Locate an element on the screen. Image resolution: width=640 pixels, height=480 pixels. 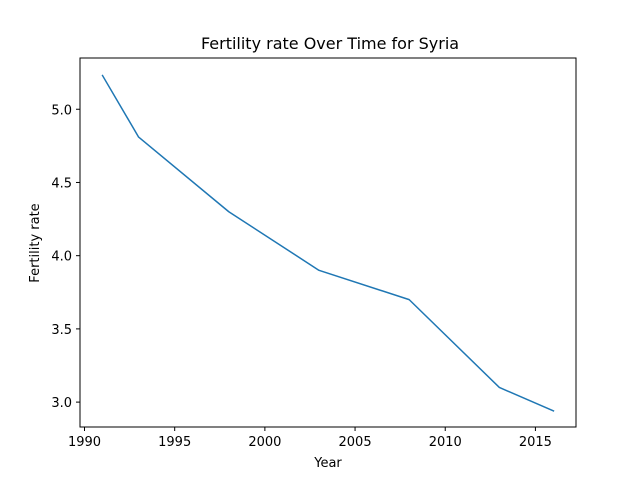
y-tick-label: 4.0 is located at coordinates (61, 257).